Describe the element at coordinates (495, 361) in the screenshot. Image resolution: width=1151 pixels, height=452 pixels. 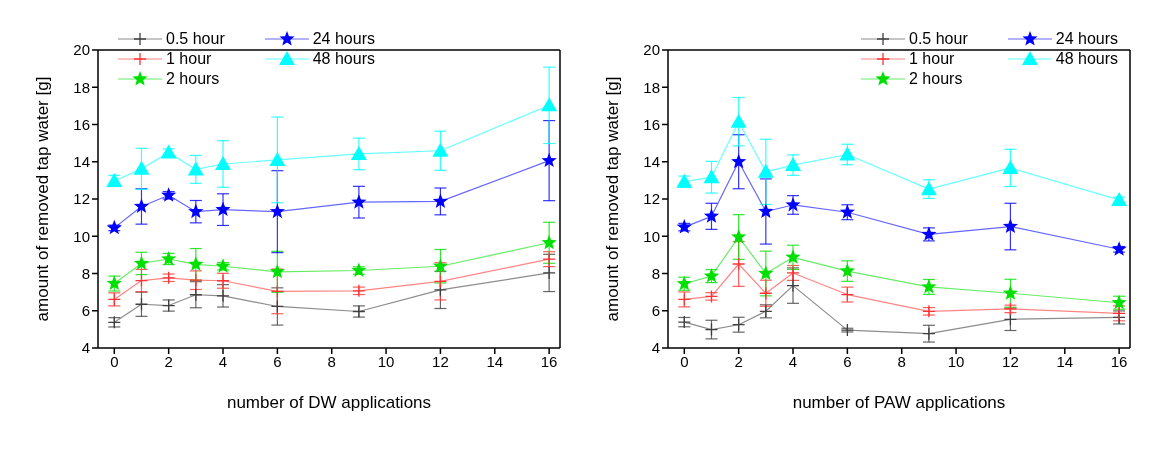
I see `x-tick-label: 14` at that location.